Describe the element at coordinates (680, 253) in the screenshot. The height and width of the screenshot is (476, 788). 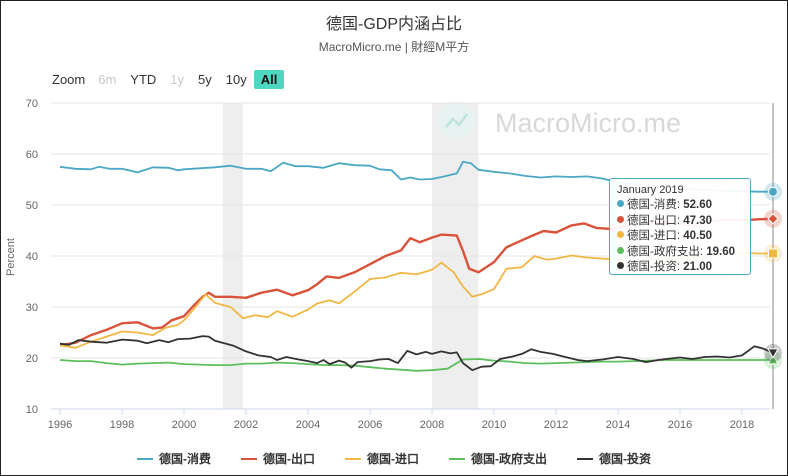
I see `tooltip-row-government: 德国-政府支出: 19.60` at that location.